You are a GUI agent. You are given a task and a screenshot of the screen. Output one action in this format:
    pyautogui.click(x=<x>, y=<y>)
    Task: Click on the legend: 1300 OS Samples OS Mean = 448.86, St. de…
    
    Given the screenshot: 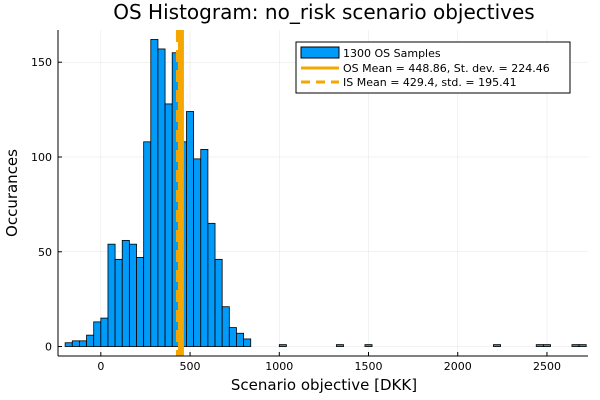 What is the action you would take?
    pyautogui.click(x=433, y=67)
    